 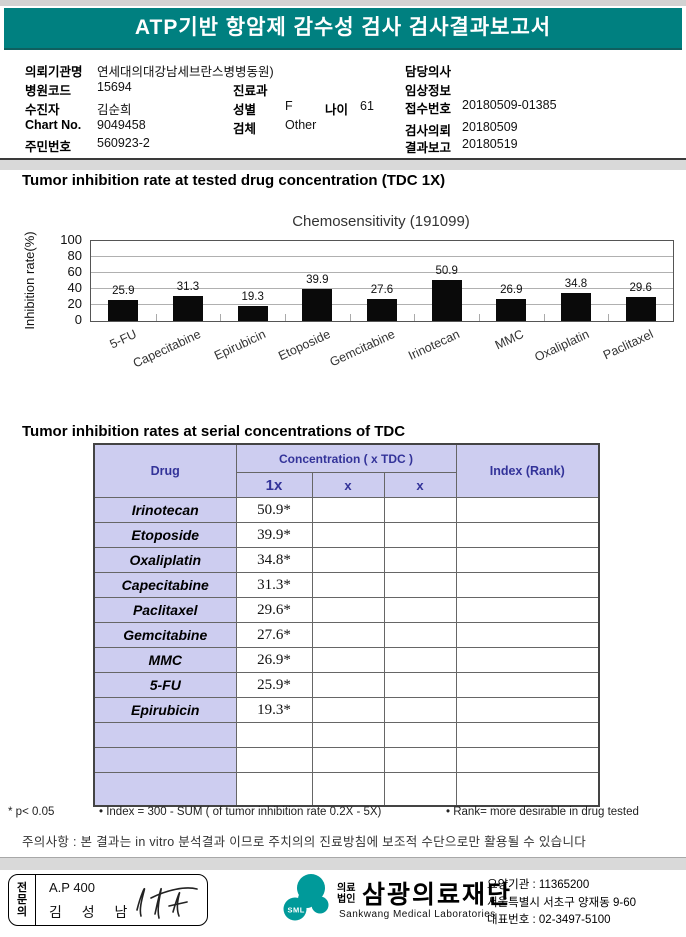 What do you see at coordinates (296, 910) in the screenshot?
I see `logo-text: SML` at bounding box center [296, 910].